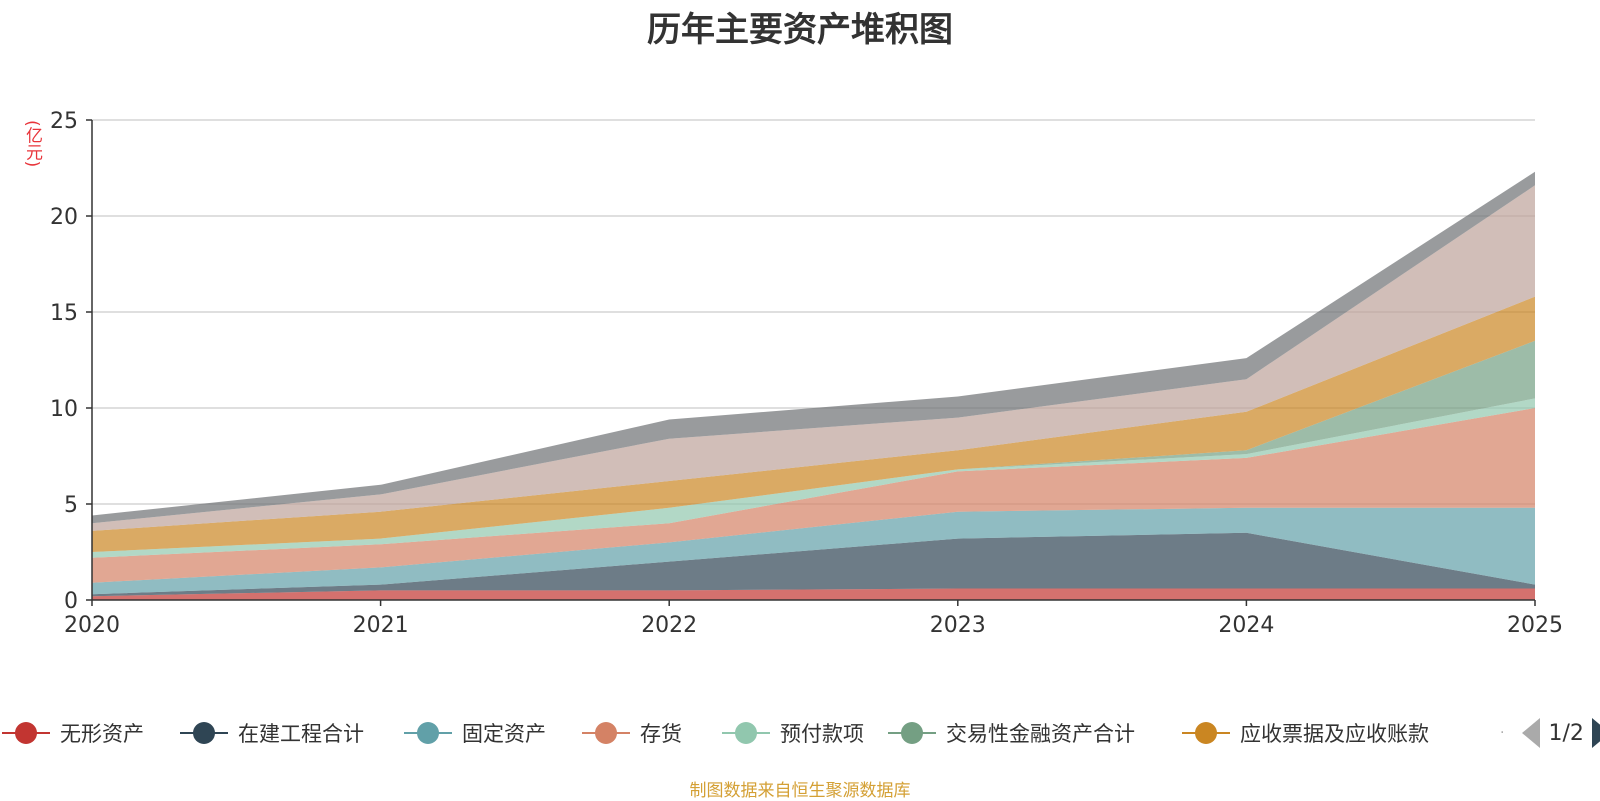 The width and height of the screenshot is (1600, 801). What do you see at coordinates (800, 30) in the screenshot?
I see `chart-title: 历年主要资产堆积图` at bounding box center [800, 30].